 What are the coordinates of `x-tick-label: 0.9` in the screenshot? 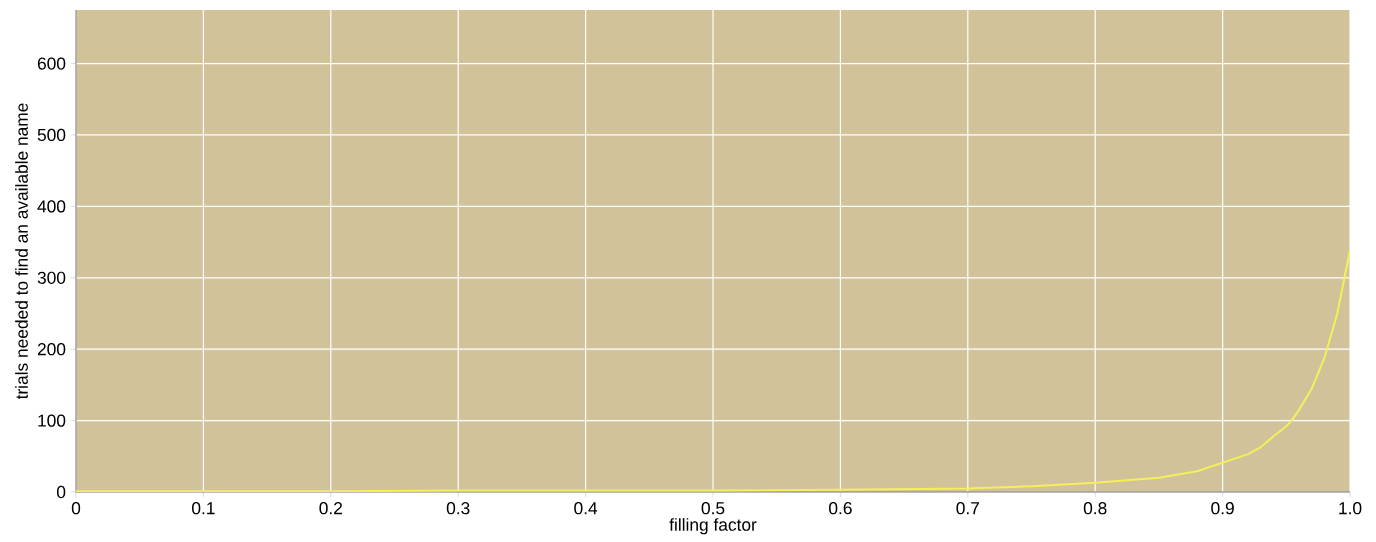 It's located at (1222, 508).